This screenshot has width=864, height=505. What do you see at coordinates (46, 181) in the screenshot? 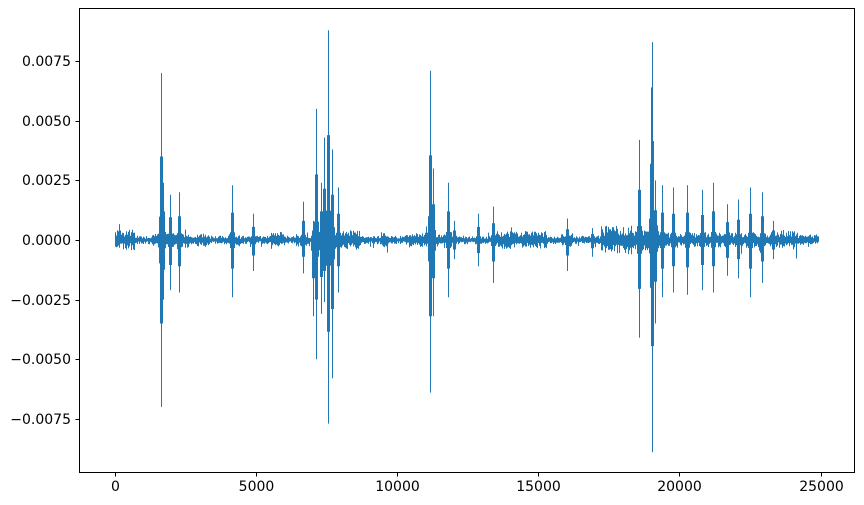
I see `y-tick-label: 0.0025` at bounding box center [46, 181].